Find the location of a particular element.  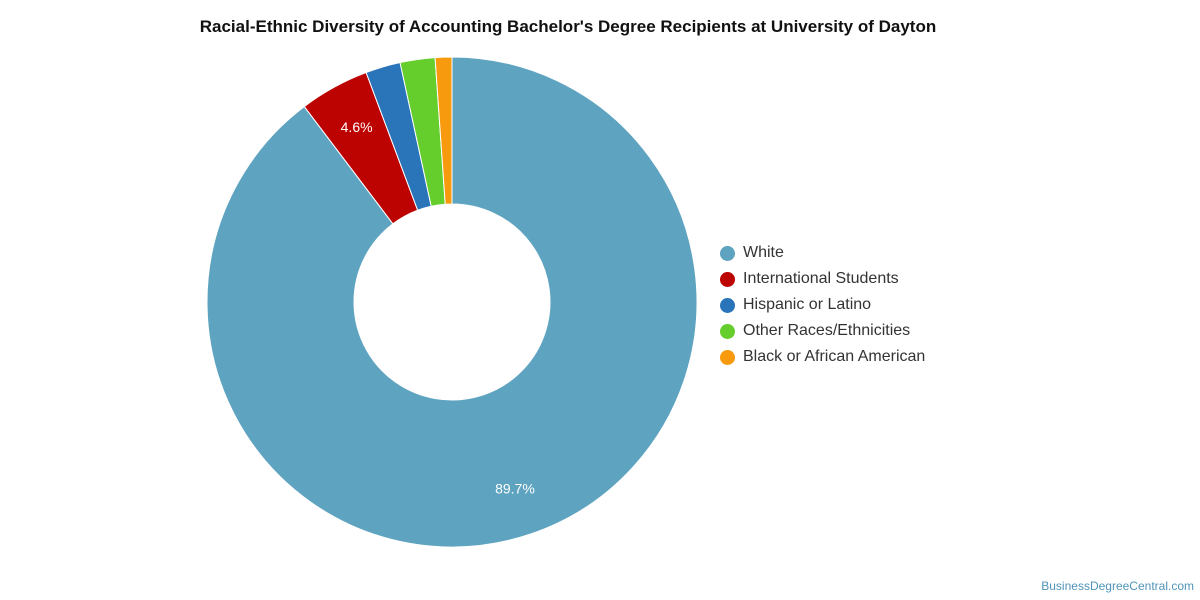

legend-item-black-or-african-american: Black or African American is located at coordinates (822, 357).